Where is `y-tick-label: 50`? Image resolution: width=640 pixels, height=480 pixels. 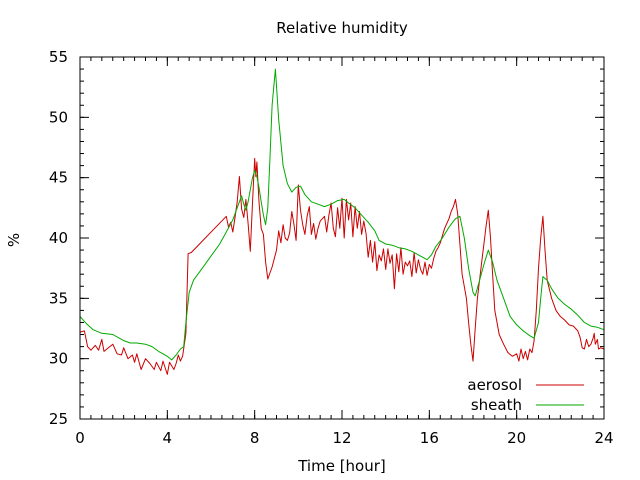 y-tick-label: 50 is located at coordinates (58, 117).